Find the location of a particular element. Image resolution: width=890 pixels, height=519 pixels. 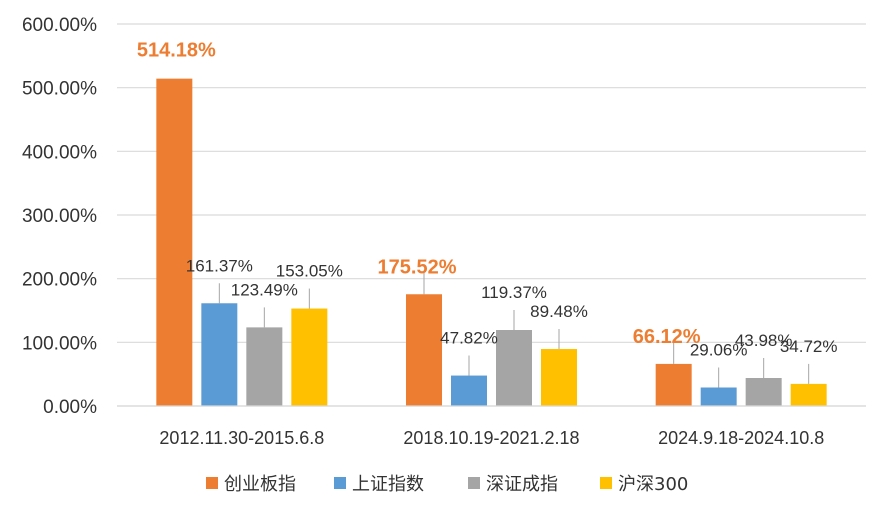

legend: 创业板指 上证指数 深证成指 沪深300 is located at coordinates (447, 484).